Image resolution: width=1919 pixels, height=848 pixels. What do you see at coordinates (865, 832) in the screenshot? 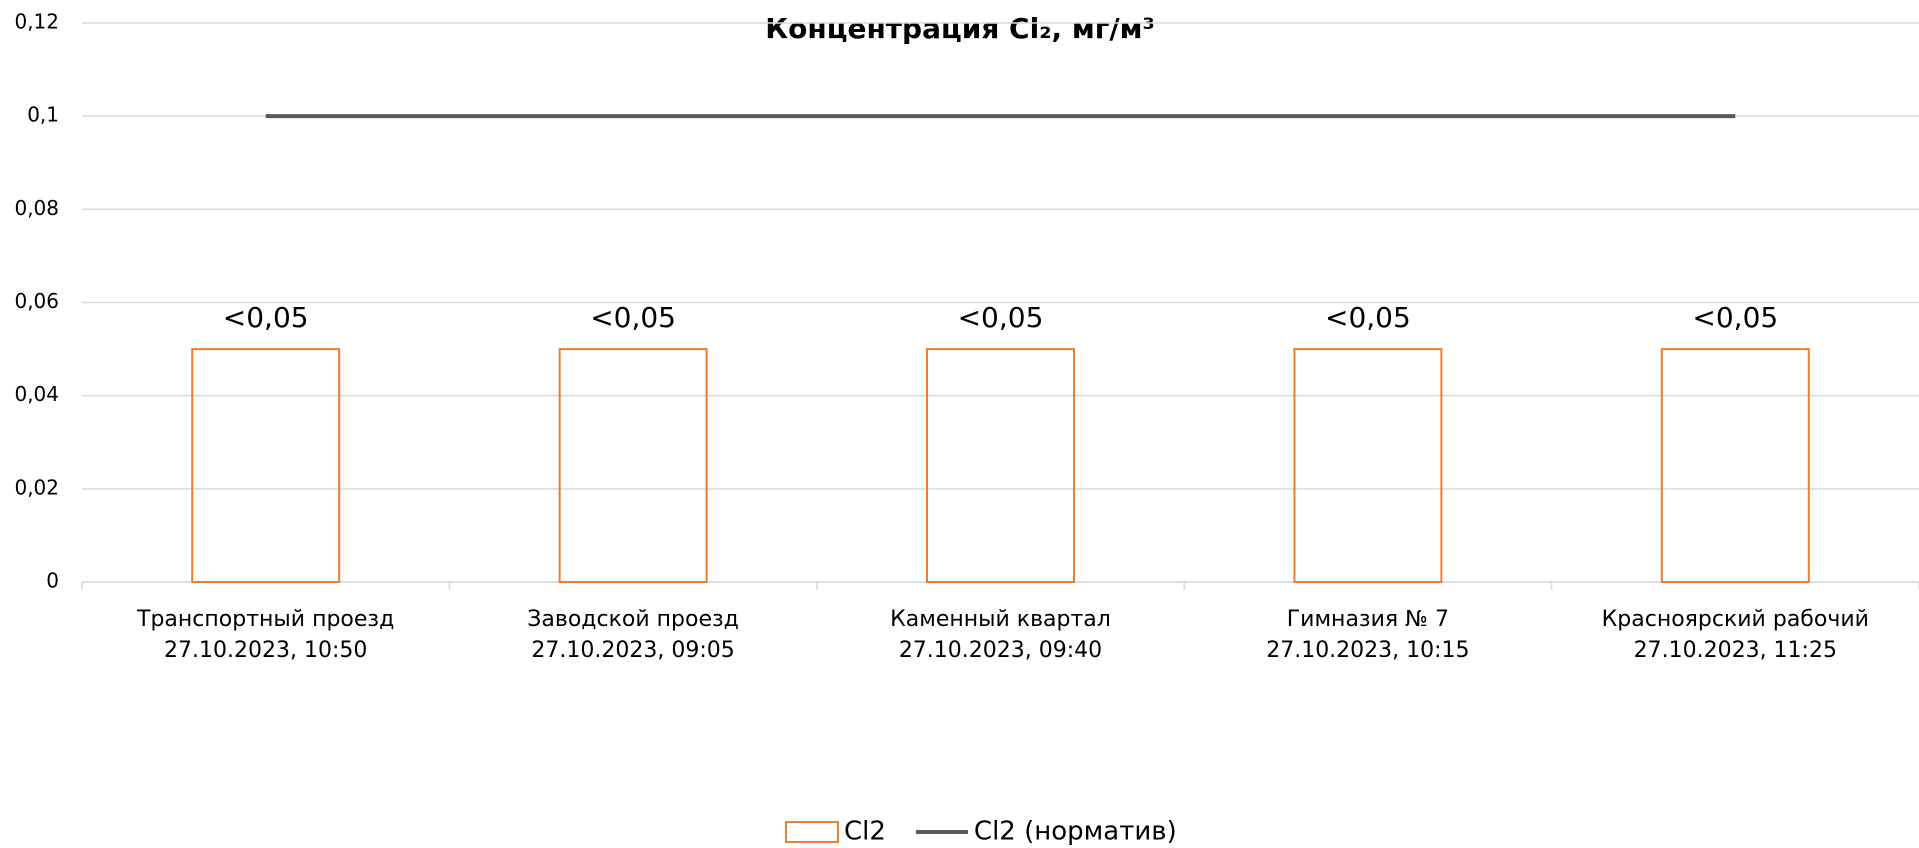
I see `legend-label: Cl2` at bounding box center [865, 832].